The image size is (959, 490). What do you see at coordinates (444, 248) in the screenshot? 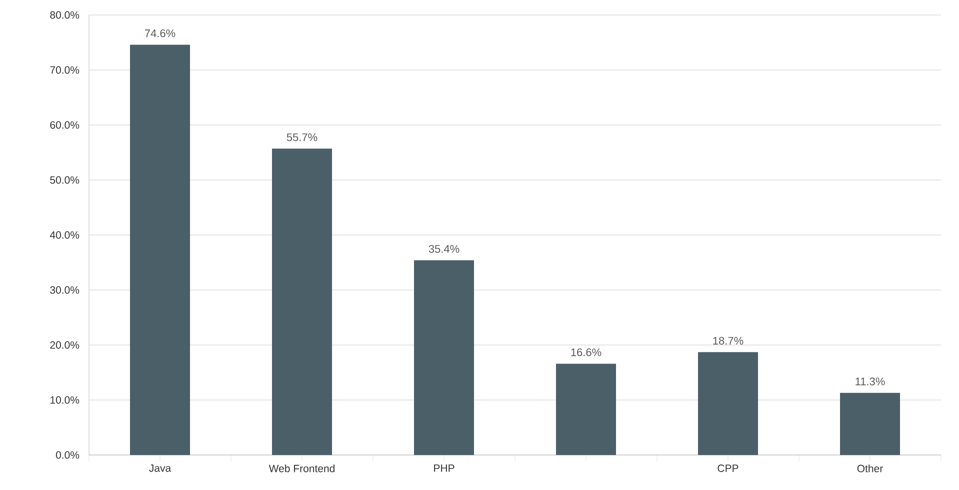
I see `data-label: 35.4%` at bounding box center [444, 248].